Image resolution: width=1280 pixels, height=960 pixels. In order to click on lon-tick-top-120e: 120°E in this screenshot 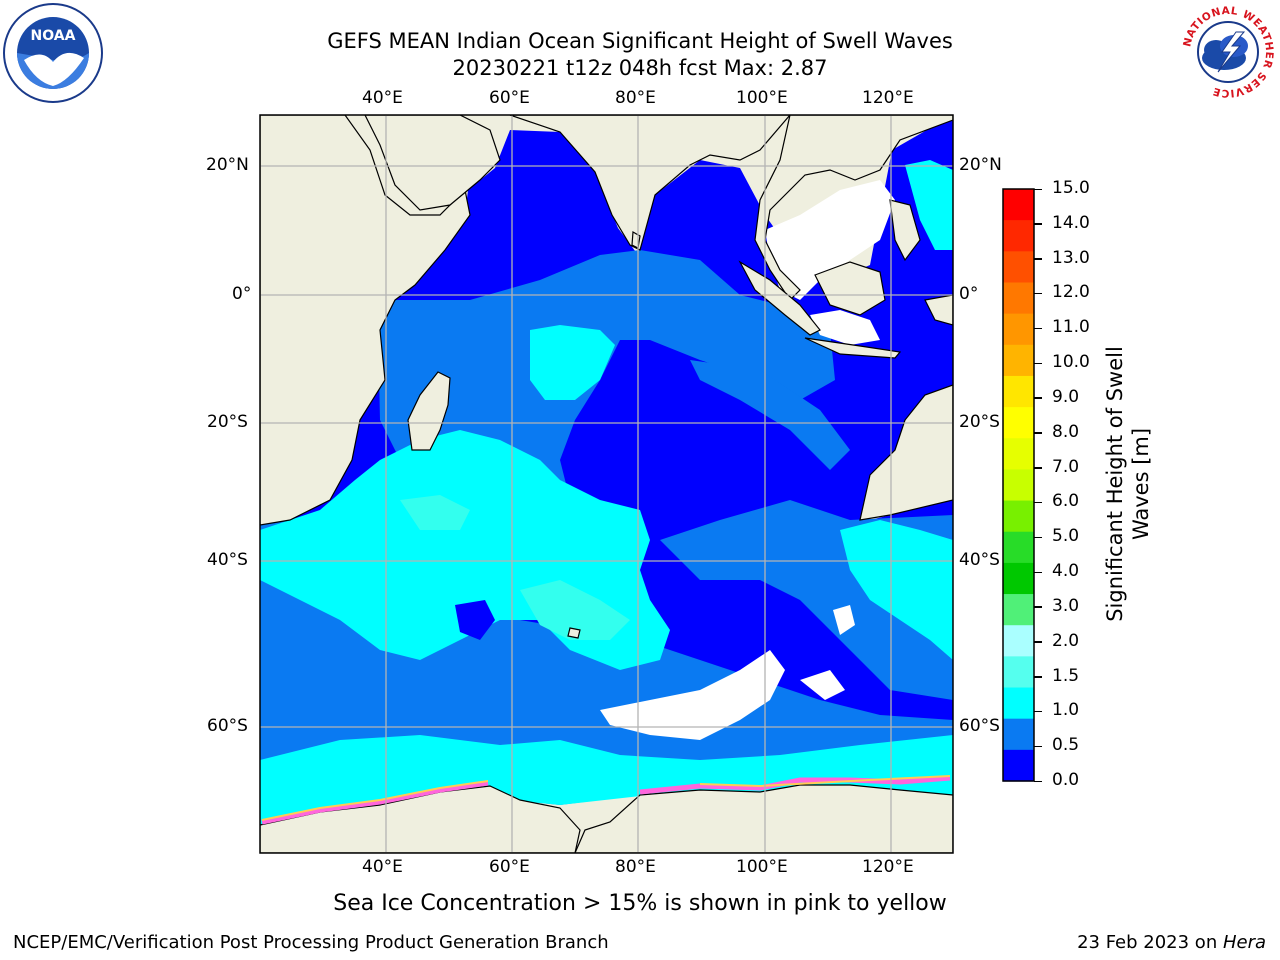, I will do `click(888, 98)`.